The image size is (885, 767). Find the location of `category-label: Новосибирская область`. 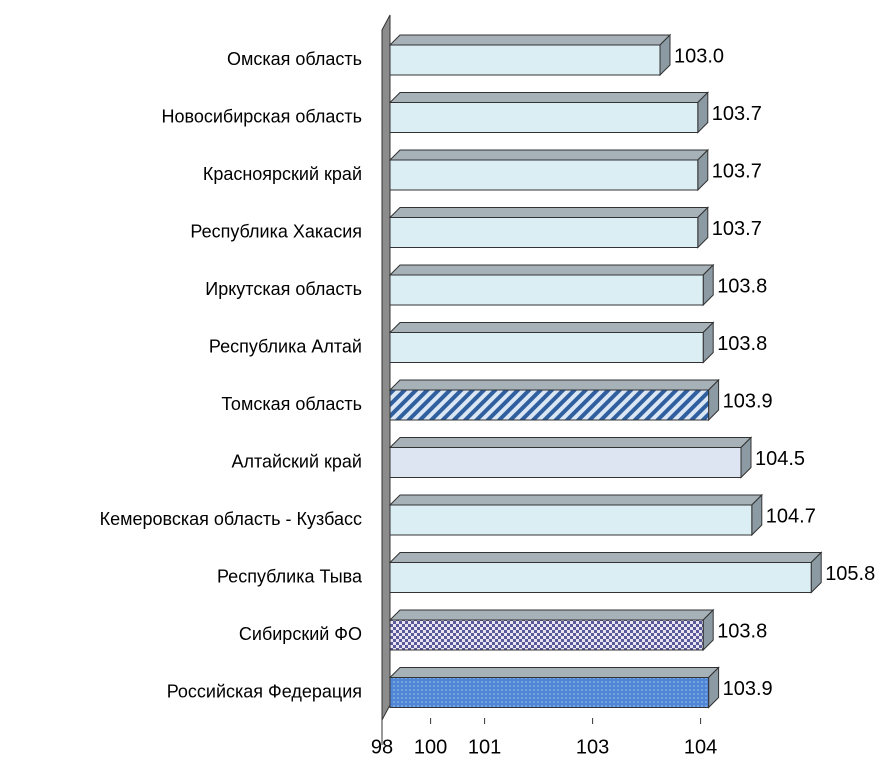

category-label: Новосибирская область is located at coordinates (262, 116).